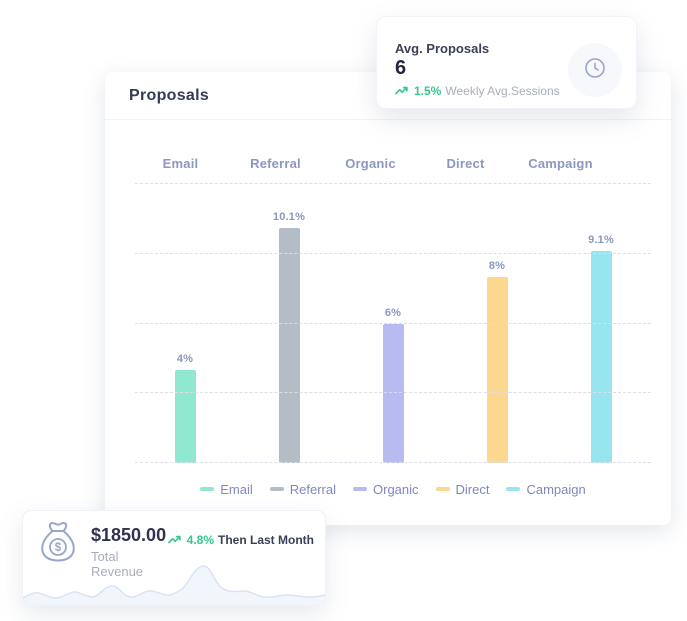  I want to click on bar-column-campaign: 9.1%, so click(601, 323).